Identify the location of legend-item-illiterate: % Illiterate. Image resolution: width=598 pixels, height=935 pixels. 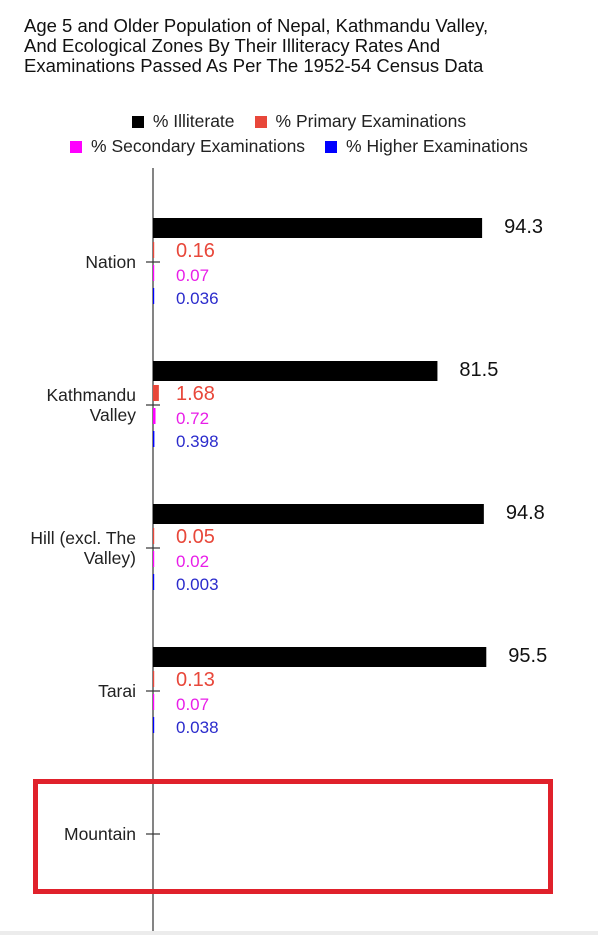
(183, 121).